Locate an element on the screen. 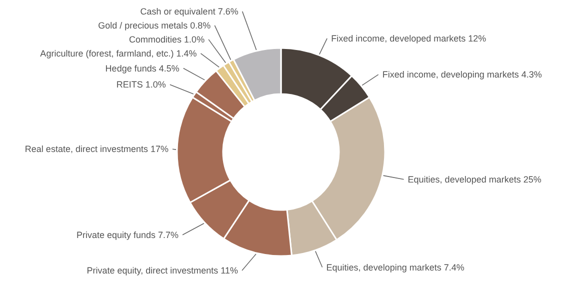 Image resolution: width=582 pixels, height=296 pixels. slice-label: Equities, developed markets 25% is located at coordinates (475, 179).